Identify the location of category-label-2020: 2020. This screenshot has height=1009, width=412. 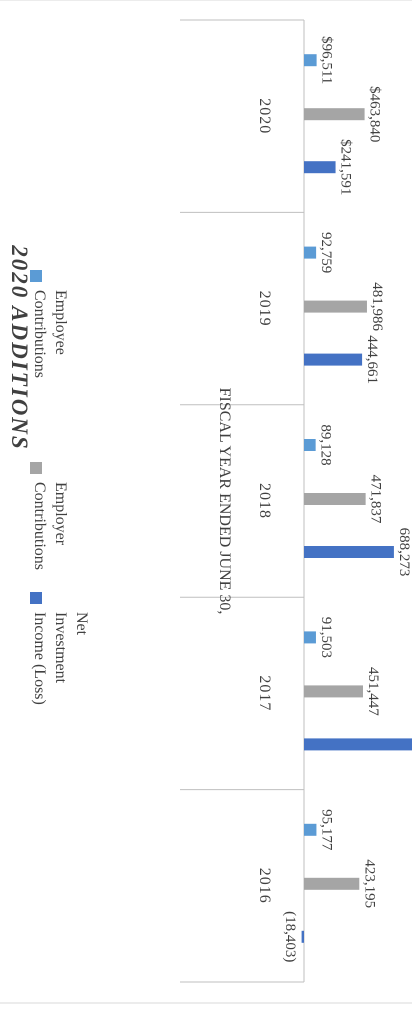
(264, 116).